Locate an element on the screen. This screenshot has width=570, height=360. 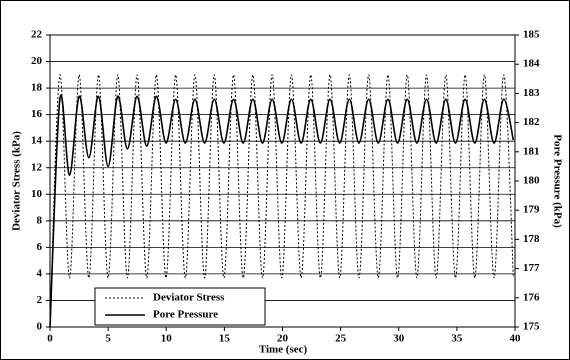
y-tick-label: 0 is located at coordinates (40, 327).